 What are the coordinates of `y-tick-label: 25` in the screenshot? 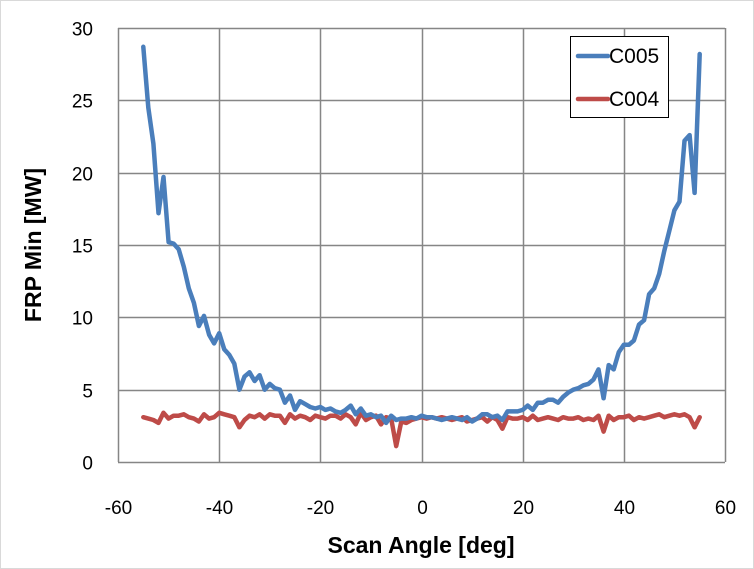 It's located at (82, 102).